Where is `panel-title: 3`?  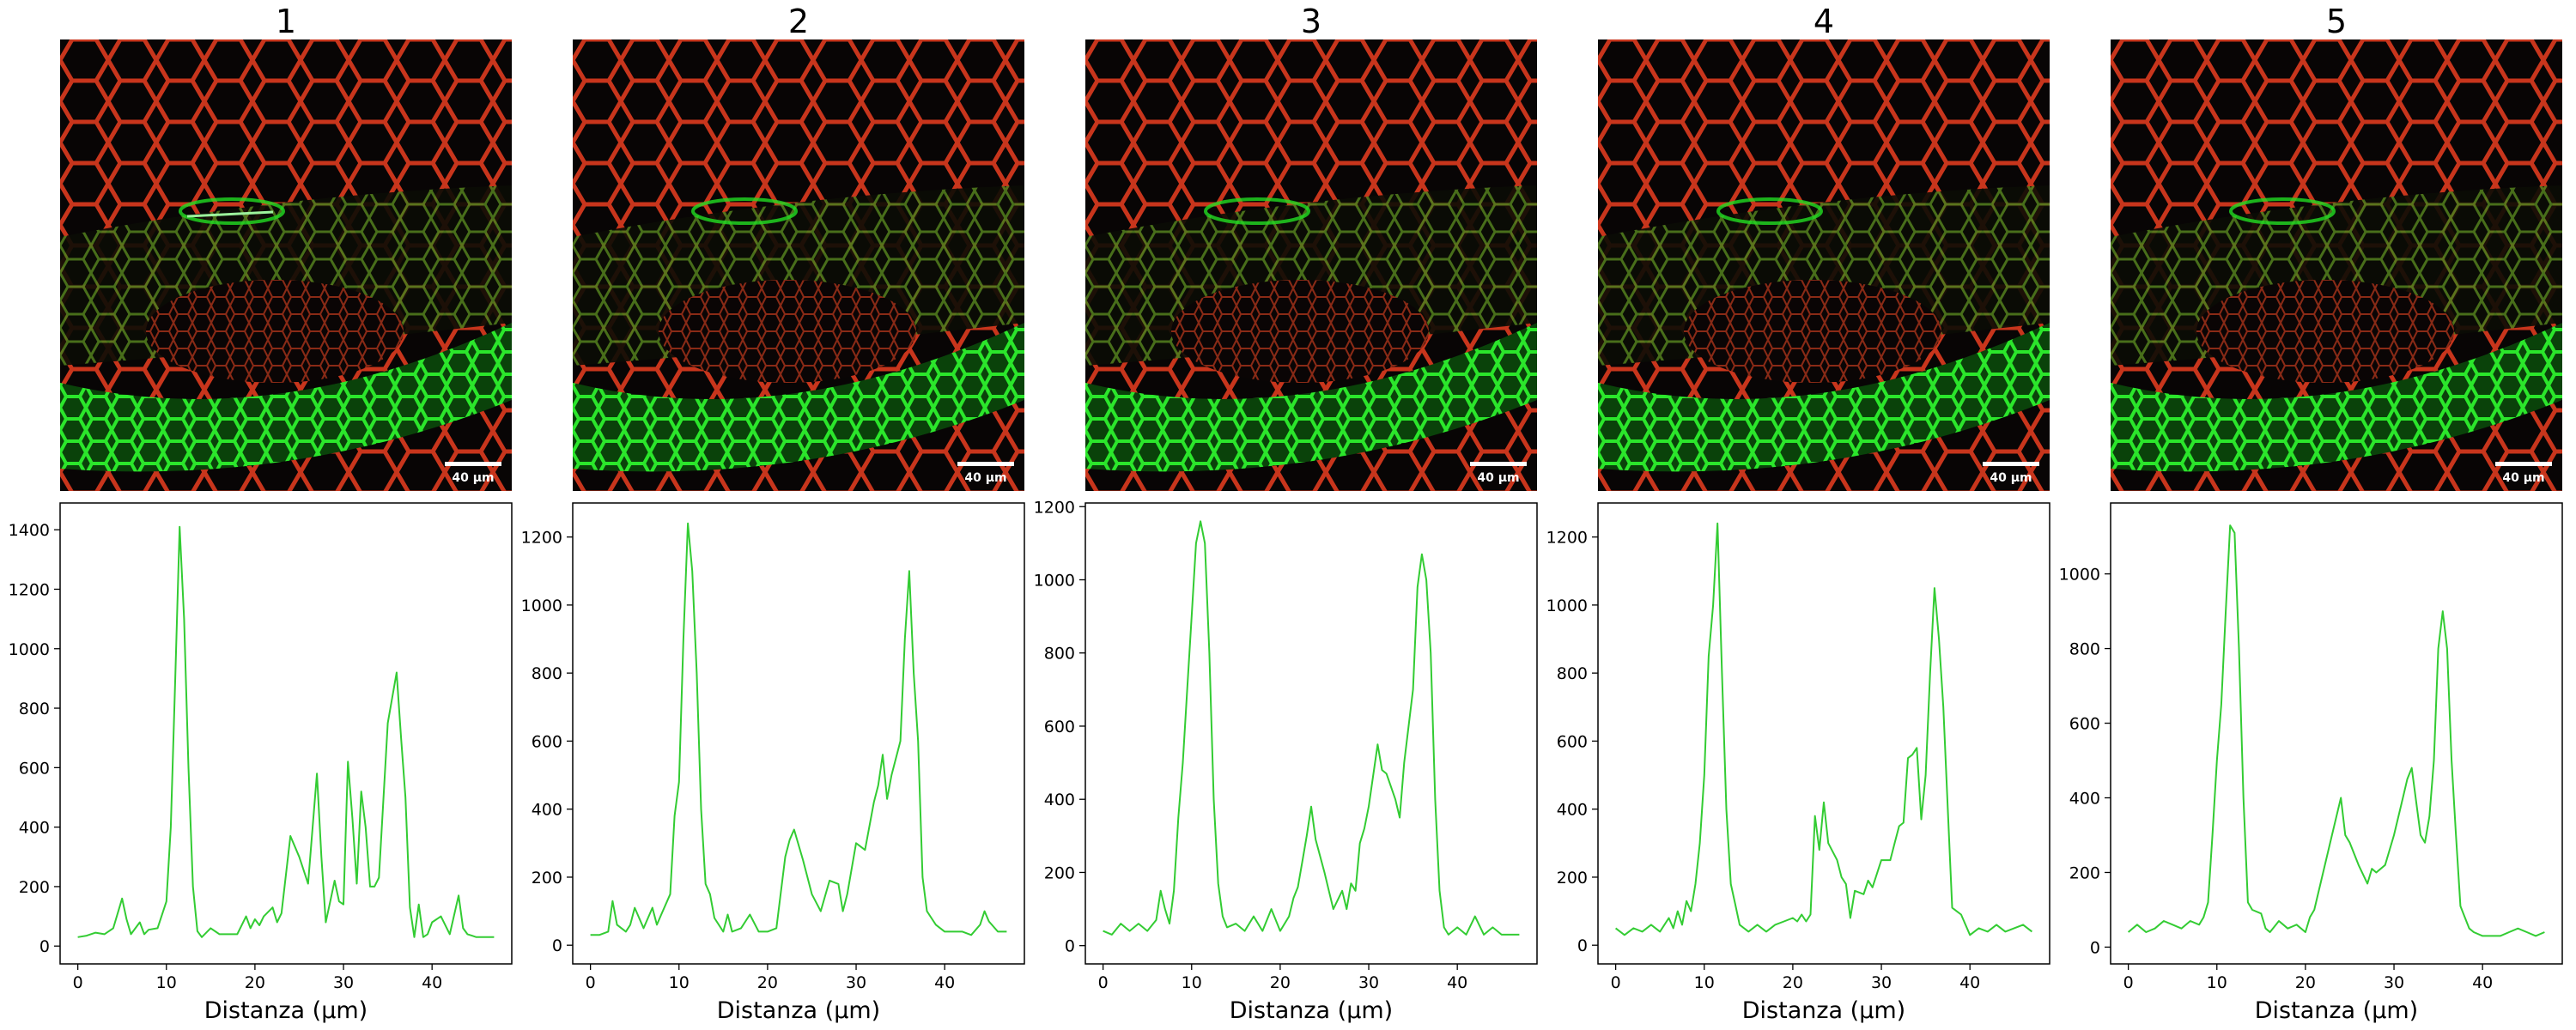 panel-title: 3 is located at coordinates (1311, 21).